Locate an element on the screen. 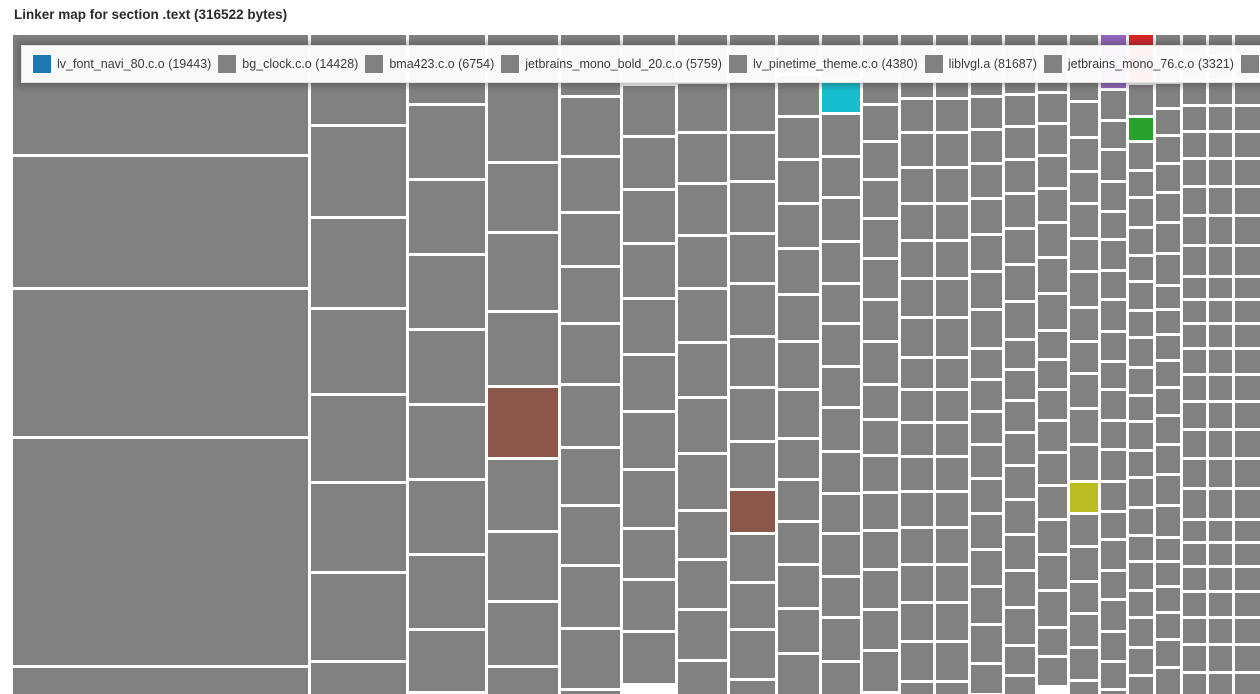  legend-item: lv_pinetime_theme.c.o (4380) is located at coordinates (823, 64).